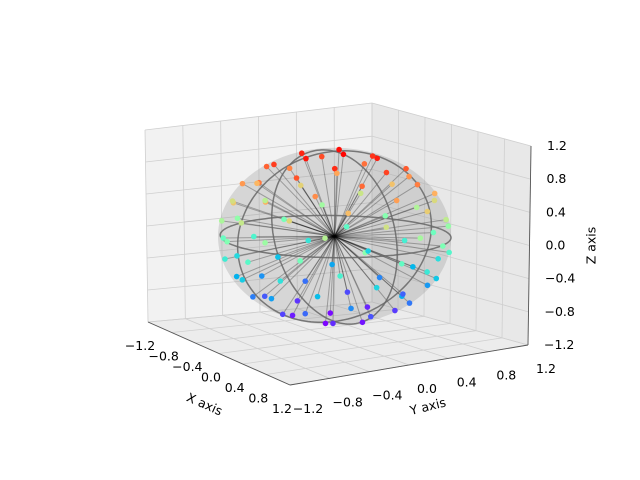  Describe the element at coordinates (140, 345) in the screenshot. I see `x-tick-label: −1.2` at that location.